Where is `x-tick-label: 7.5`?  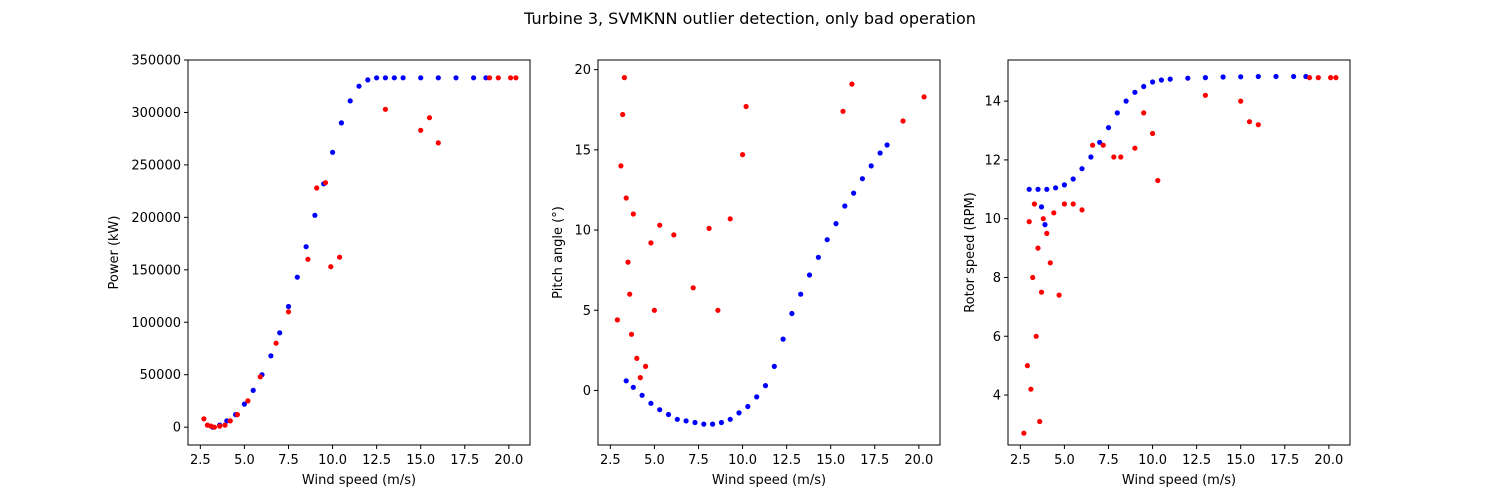
x-tick-label: 7.5 is located at coordinates (288, 460).